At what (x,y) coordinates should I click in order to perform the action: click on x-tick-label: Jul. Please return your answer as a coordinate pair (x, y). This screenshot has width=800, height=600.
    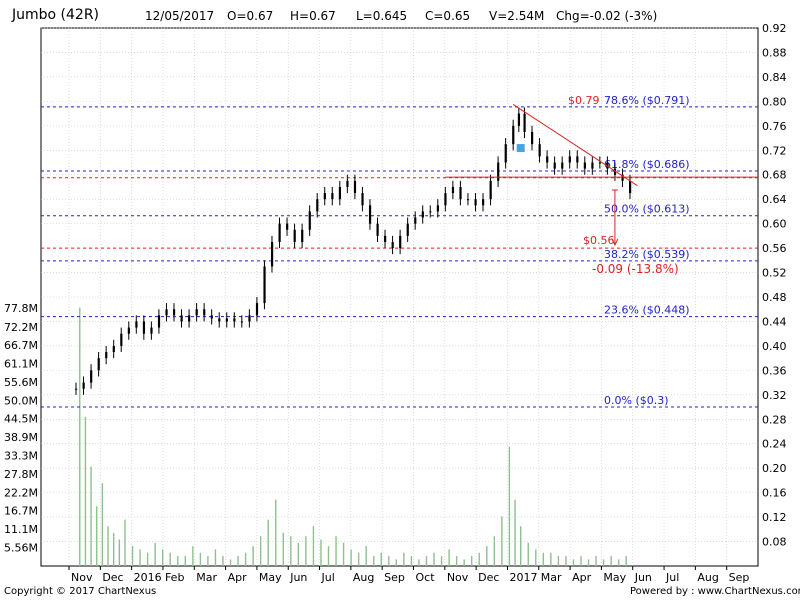
    Looking at the image, I should click on (672, 577).